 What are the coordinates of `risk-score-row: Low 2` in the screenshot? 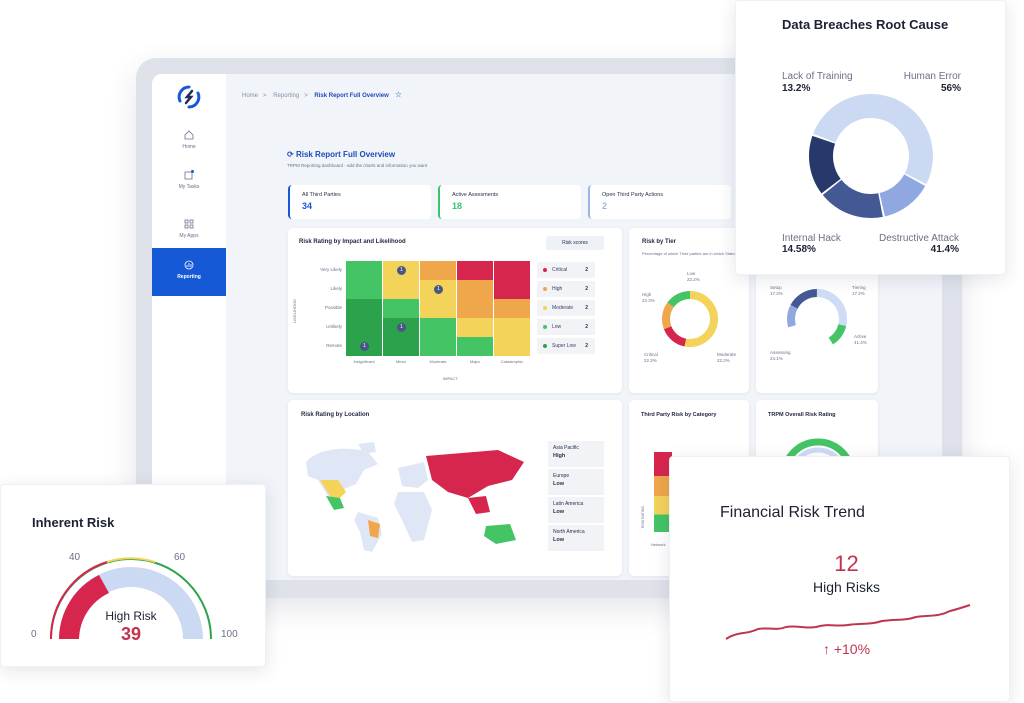 It's located at (566, 327).